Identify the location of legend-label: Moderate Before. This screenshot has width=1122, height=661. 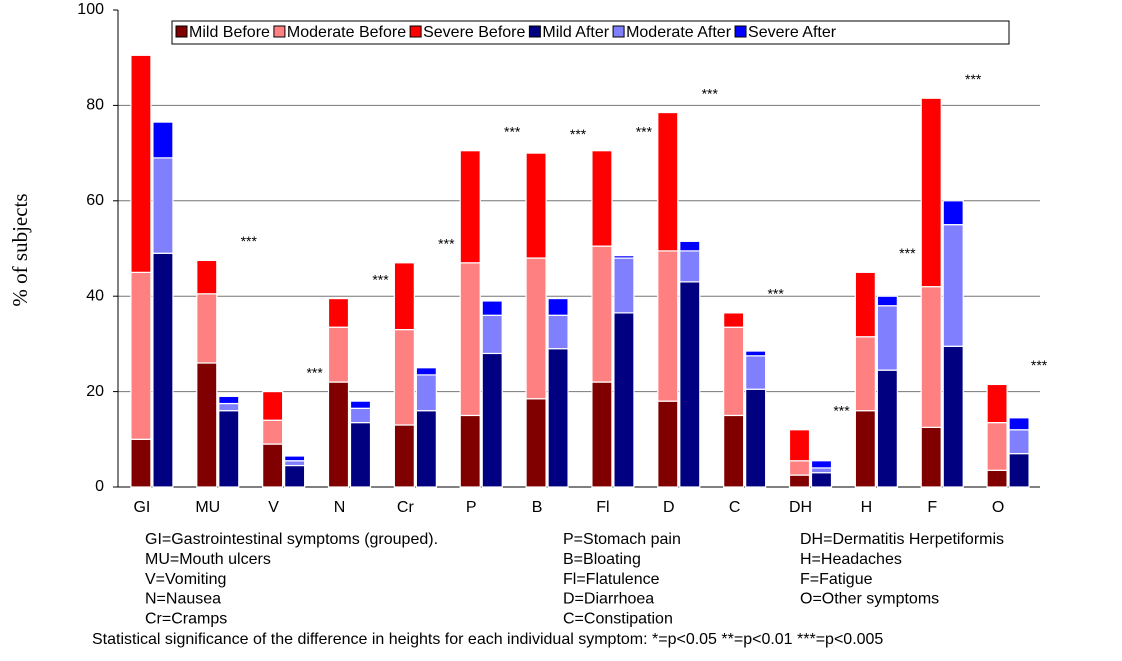
(346, 32).